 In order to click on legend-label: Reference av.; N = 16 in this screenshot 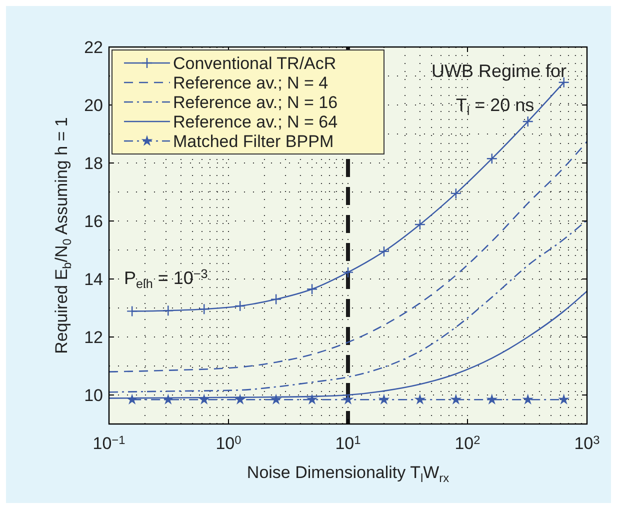, I will do `click(255, 102)`.